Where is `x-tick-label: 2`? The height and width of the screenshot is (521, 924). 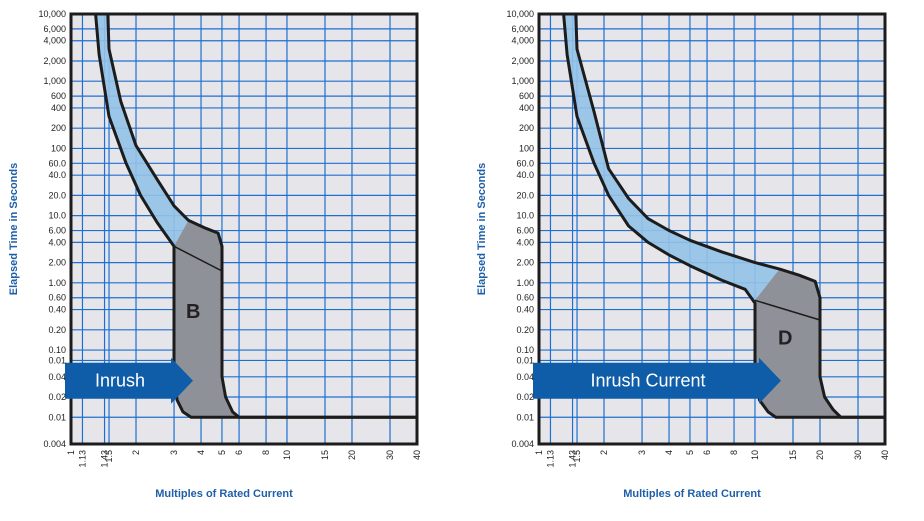
x-tick-label: 2 is located at coordinates (604, 452).